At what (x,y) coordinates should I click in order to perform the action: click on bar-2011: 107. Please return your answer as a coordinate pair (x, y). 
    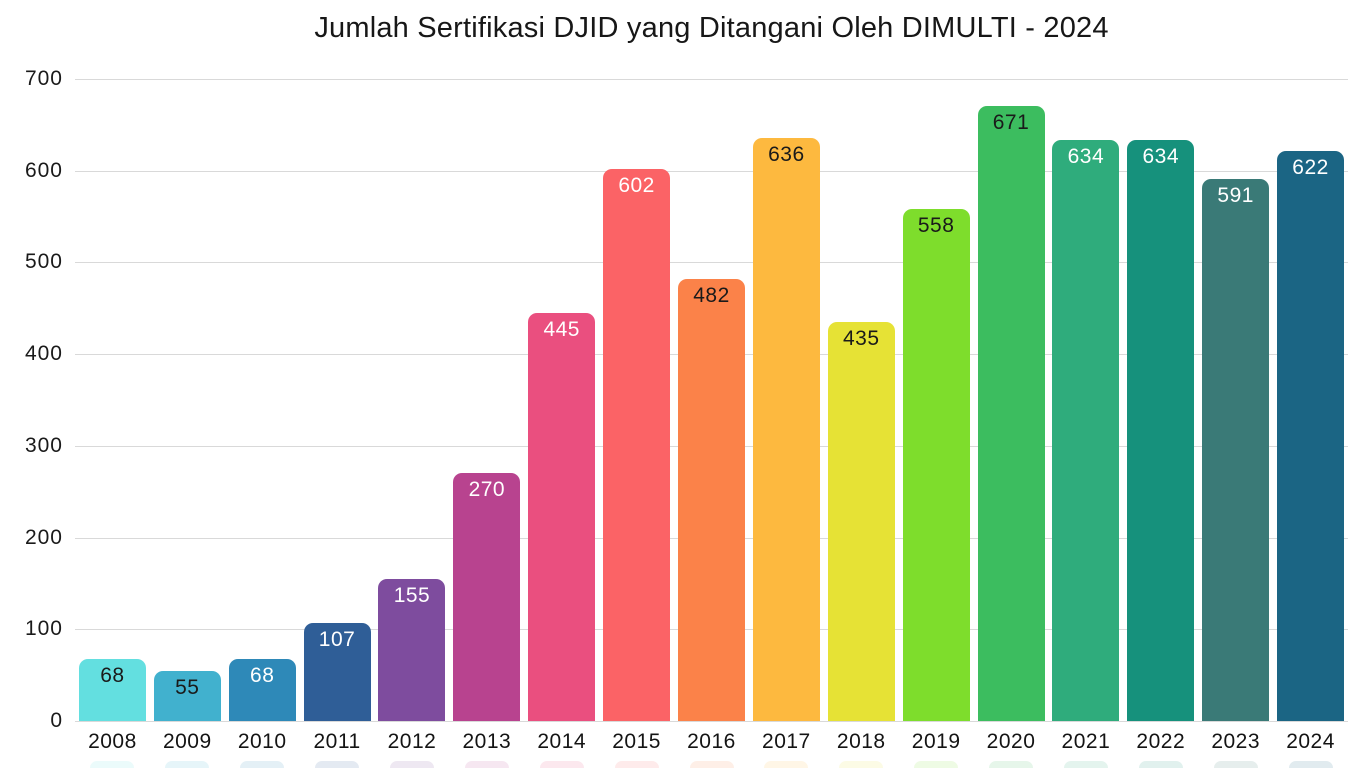
    Looking at the image, I should click on (337, 671).